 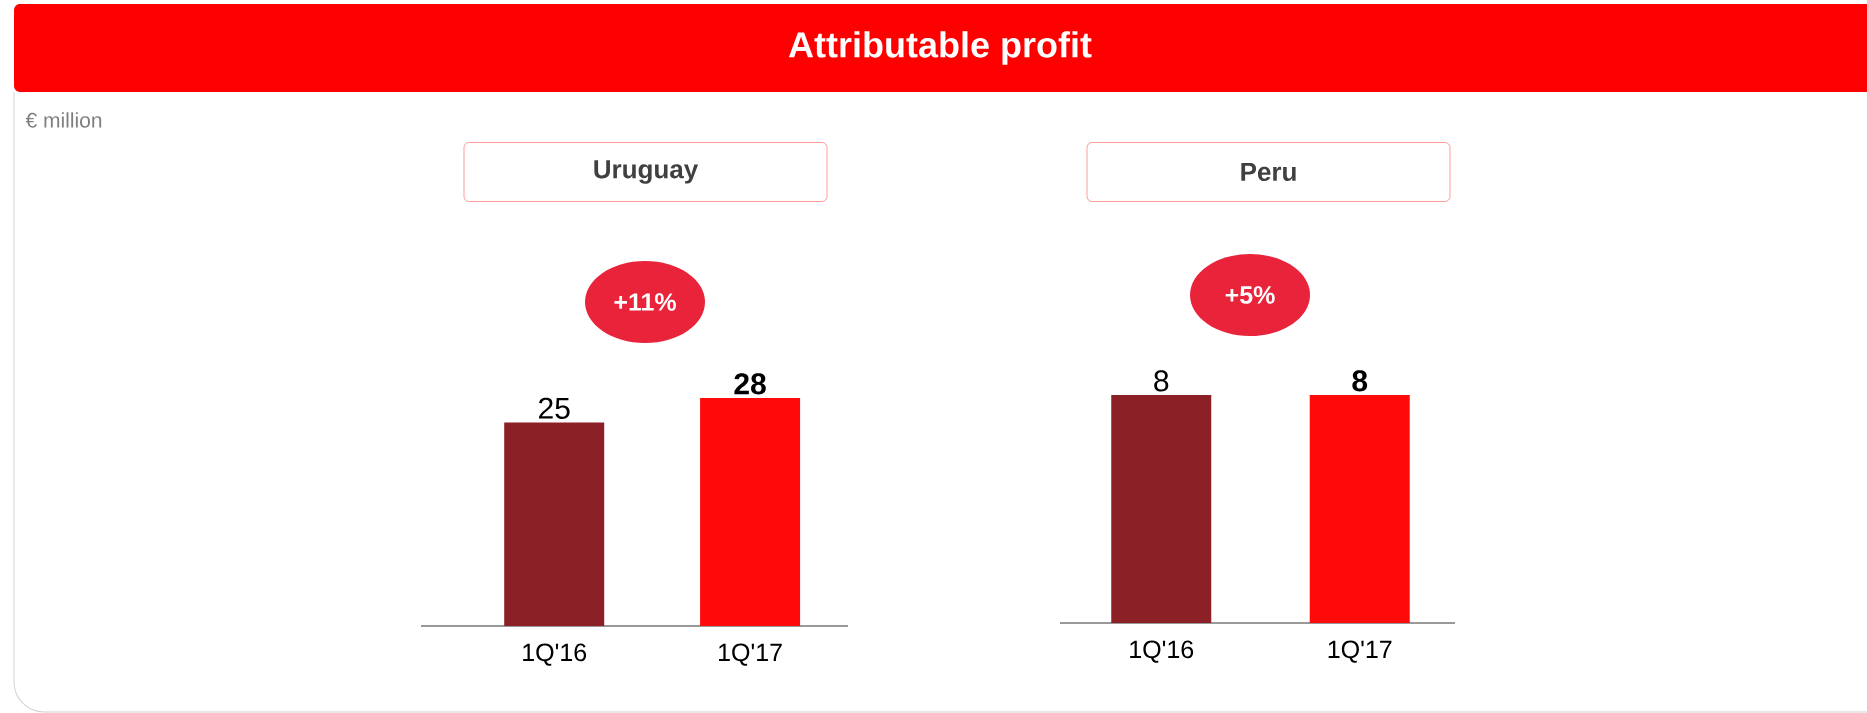 I want to click on text: +5%, so click(x=1250, y=295).